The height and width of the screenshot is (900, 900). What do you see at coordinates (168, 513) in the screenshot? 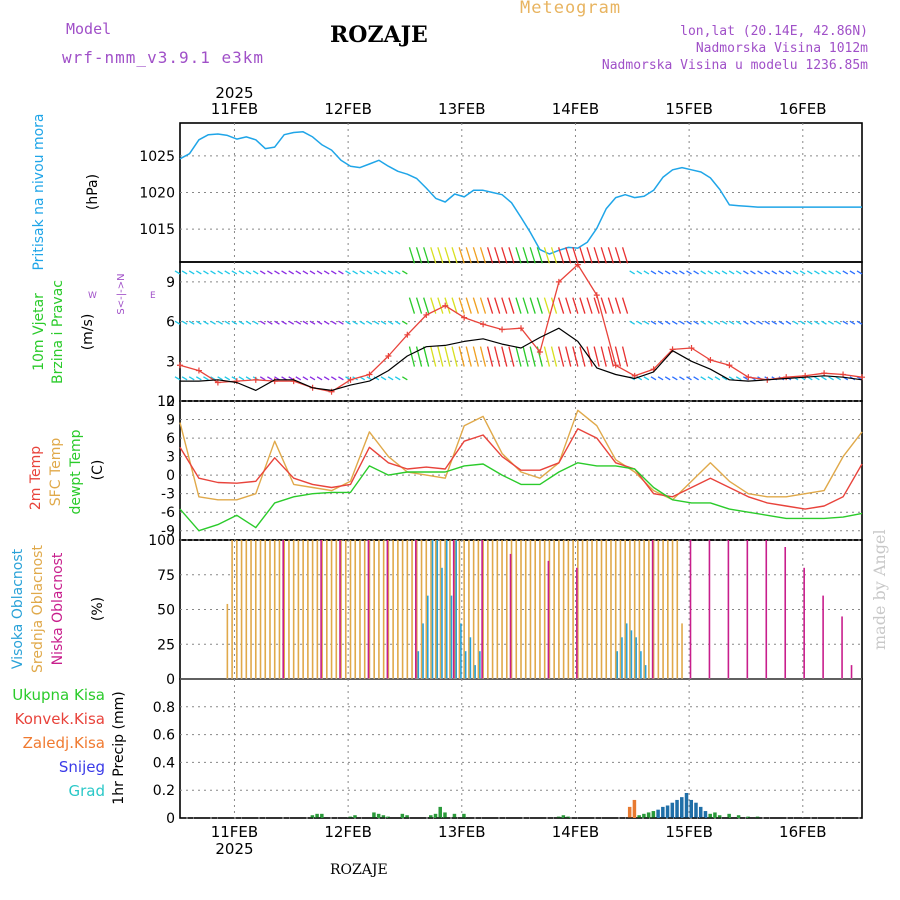
I see `ytick-2-1: -6` at bounding box center [168, 513].